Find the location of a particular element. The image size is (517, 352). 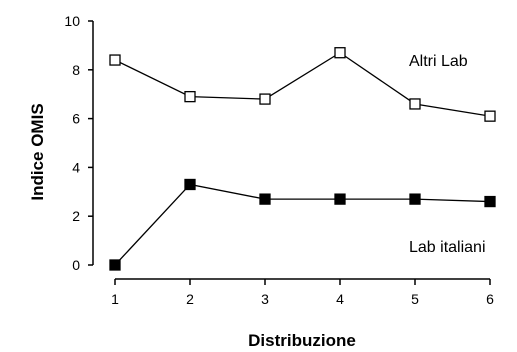

y-tick-label: 10 is located at coordinates (72, 21).